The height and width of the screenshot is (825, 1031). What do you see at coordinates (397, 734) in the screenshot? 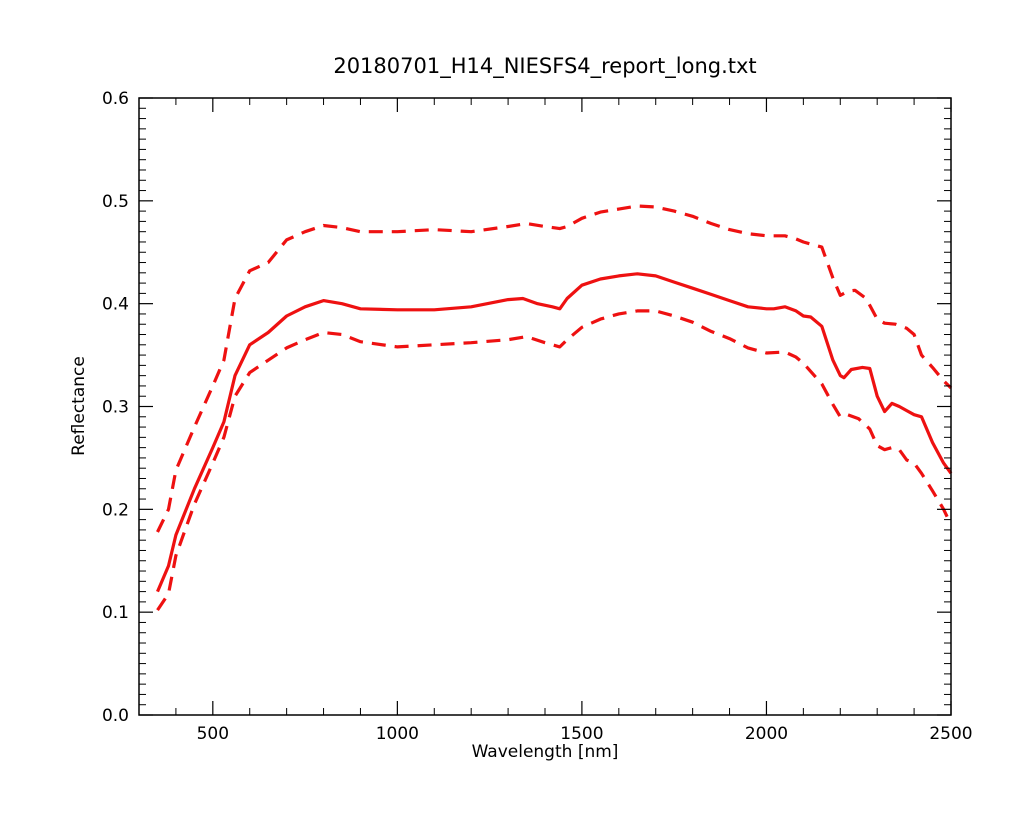
I see `x-tick-label: 1000` at bounding box center [397, 734].